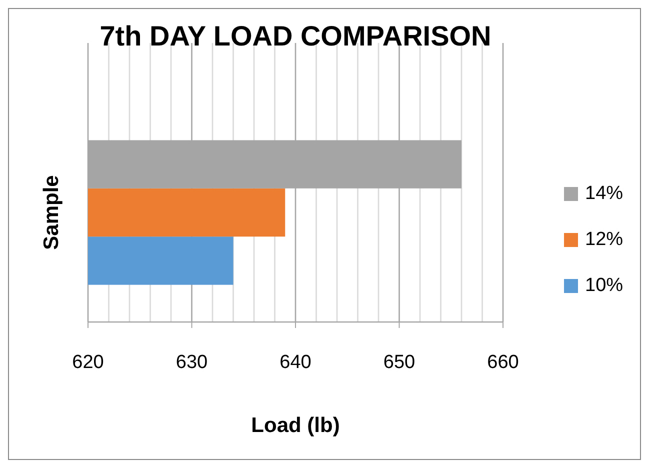  What do you see at coordinates (399, 362) in the screenshot?
I see `x-tick-label: 650` at bounding box center [399, 362].